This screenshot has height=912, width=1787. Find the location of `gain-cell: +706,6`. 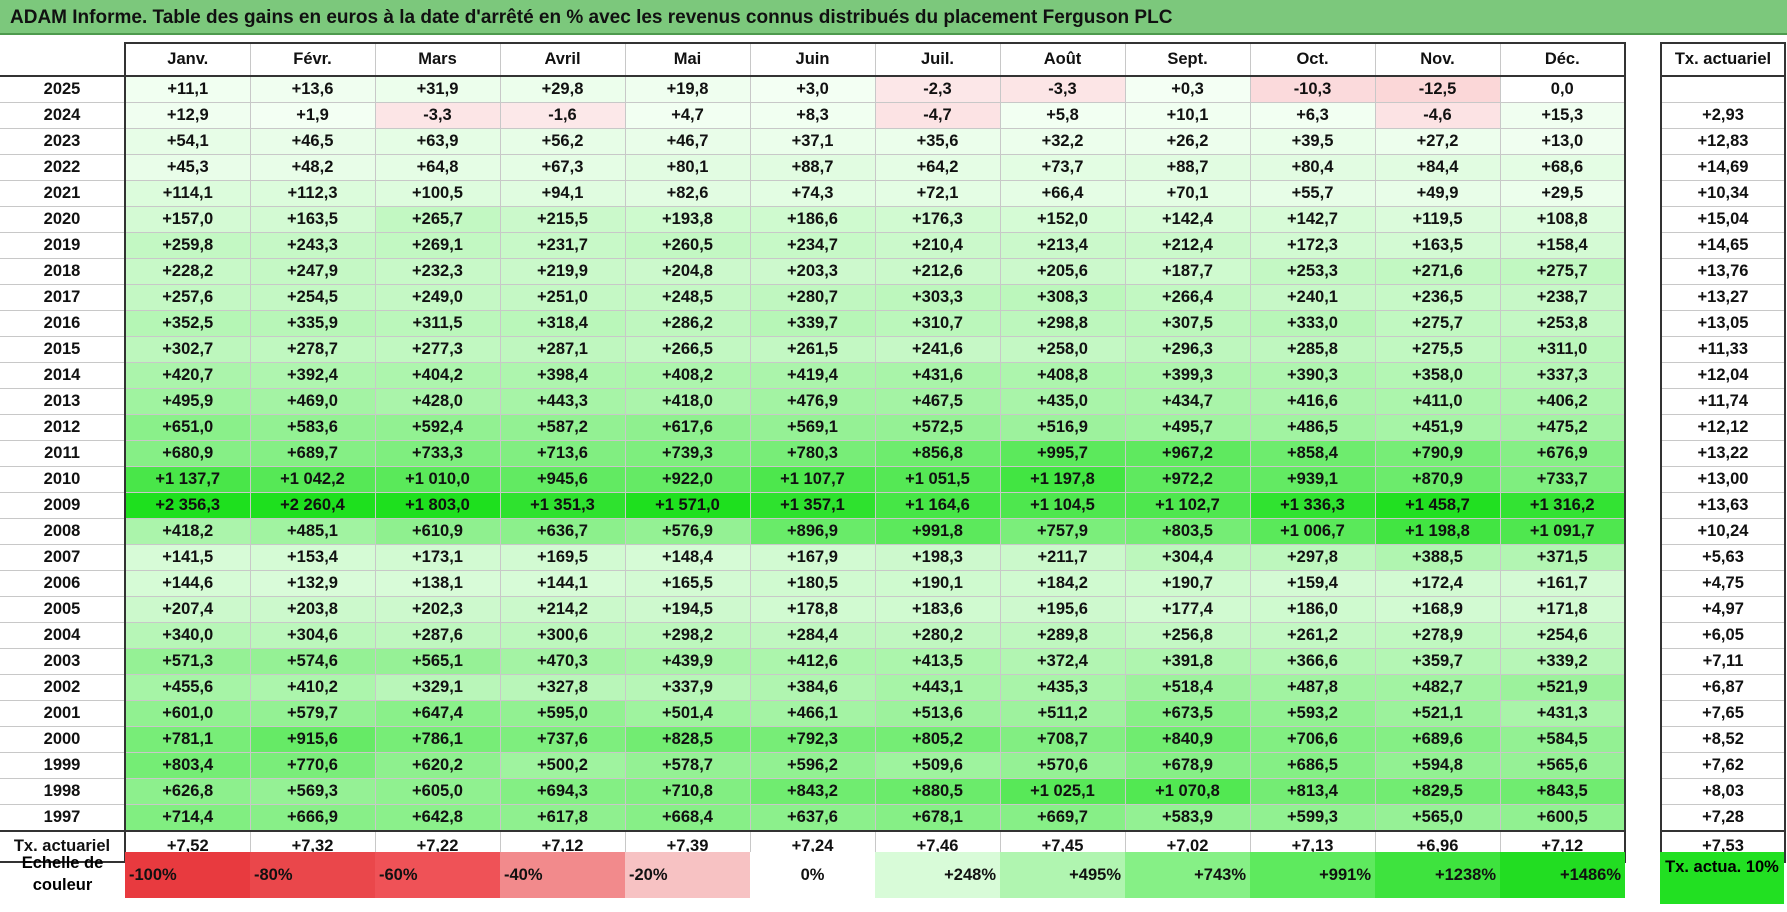

gain-cell: +706,6 is located at coordinates (1312, 739).